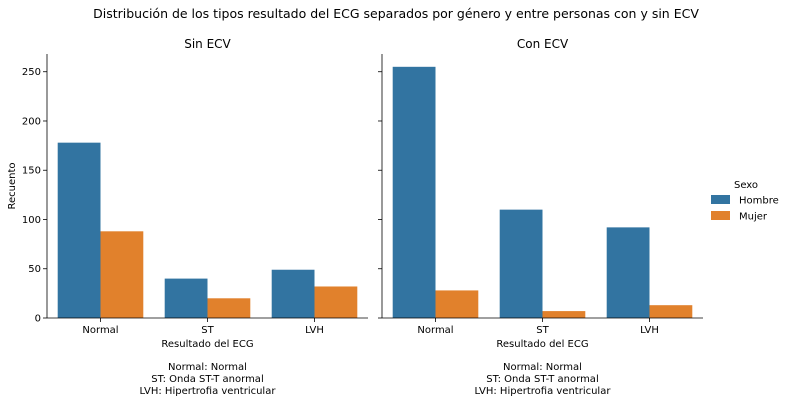 The width and height of the screenshot is (788, 402). Describe the element at coordinates (753, 217) in the screenshot. I see `legend-label-mujer: Mujer` at that location.